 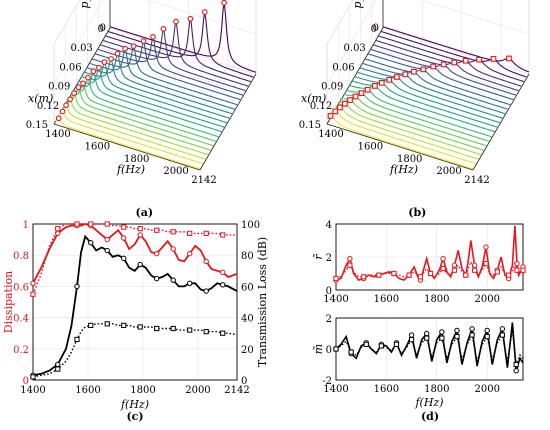 I want to click on x-tick-label: 1400, so click(x=335, y=299).